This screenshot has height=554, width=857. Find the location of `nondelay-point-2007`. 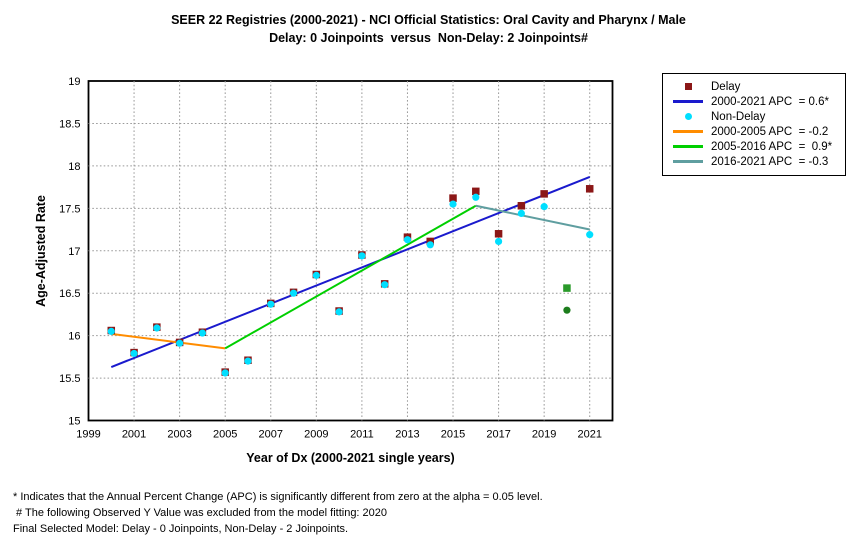

nondelay-point-2007 is located at coordinates (271, 304).